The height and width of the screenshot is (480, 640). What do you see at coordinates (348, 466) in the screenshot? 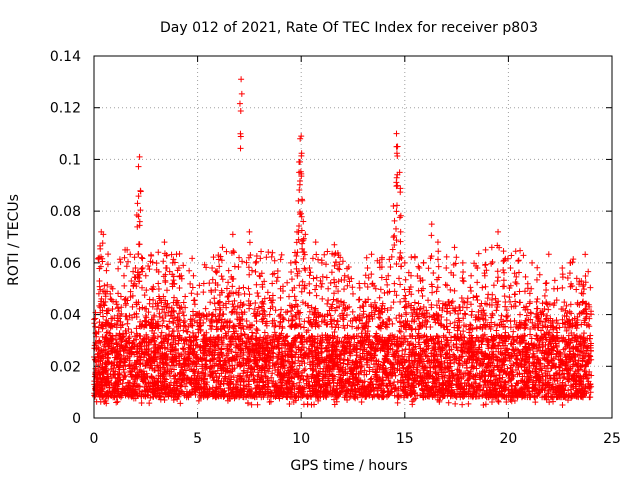
I see `x-axis-label: GPS time / hours` at bounding box center [348, 466].